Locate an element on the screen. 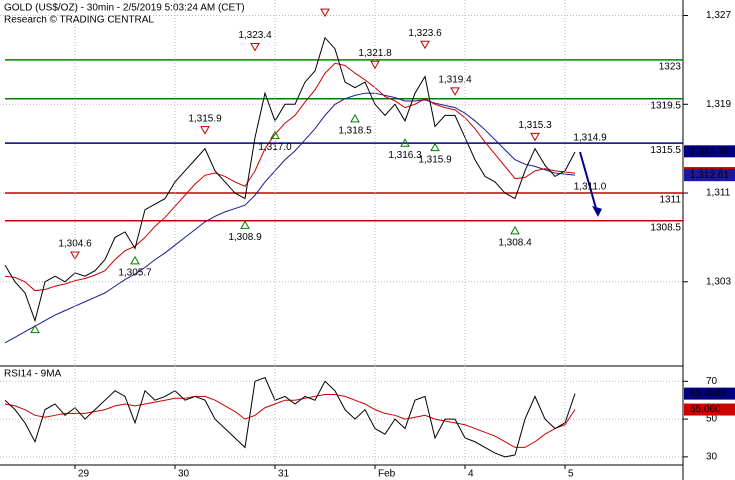 Image resolution: width=735 pixels, height=480 pixels. pivot-label: 1,321.8 is located at coordinates (375, 53).